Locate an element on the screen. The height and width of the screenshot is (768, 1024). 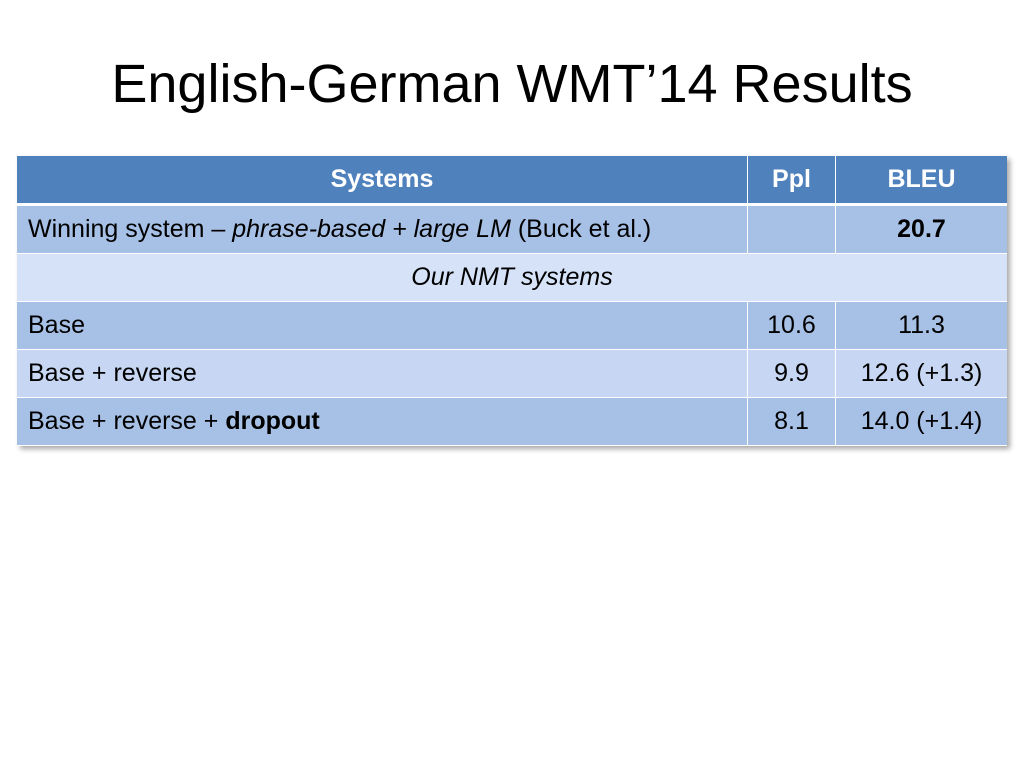
table-row: Base + reverse 9.9 12.6 (+1.3) is located at coordinates (512, 374).